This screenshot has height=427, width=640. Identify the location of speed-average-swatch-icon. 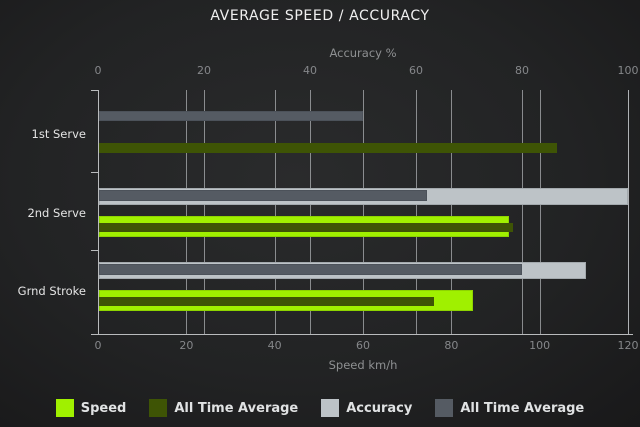
(158, 408).